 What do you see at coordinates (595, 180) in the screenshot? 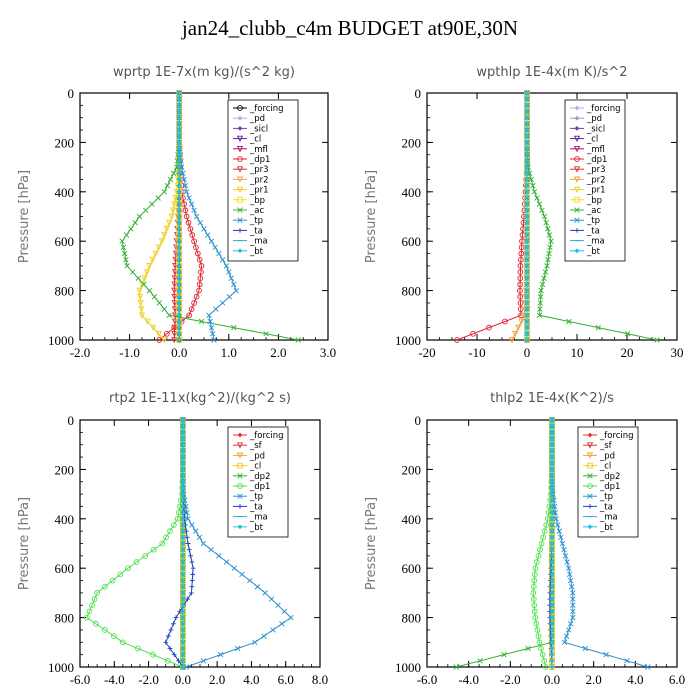
I see `legend-box` at bounding box center [595, 180].